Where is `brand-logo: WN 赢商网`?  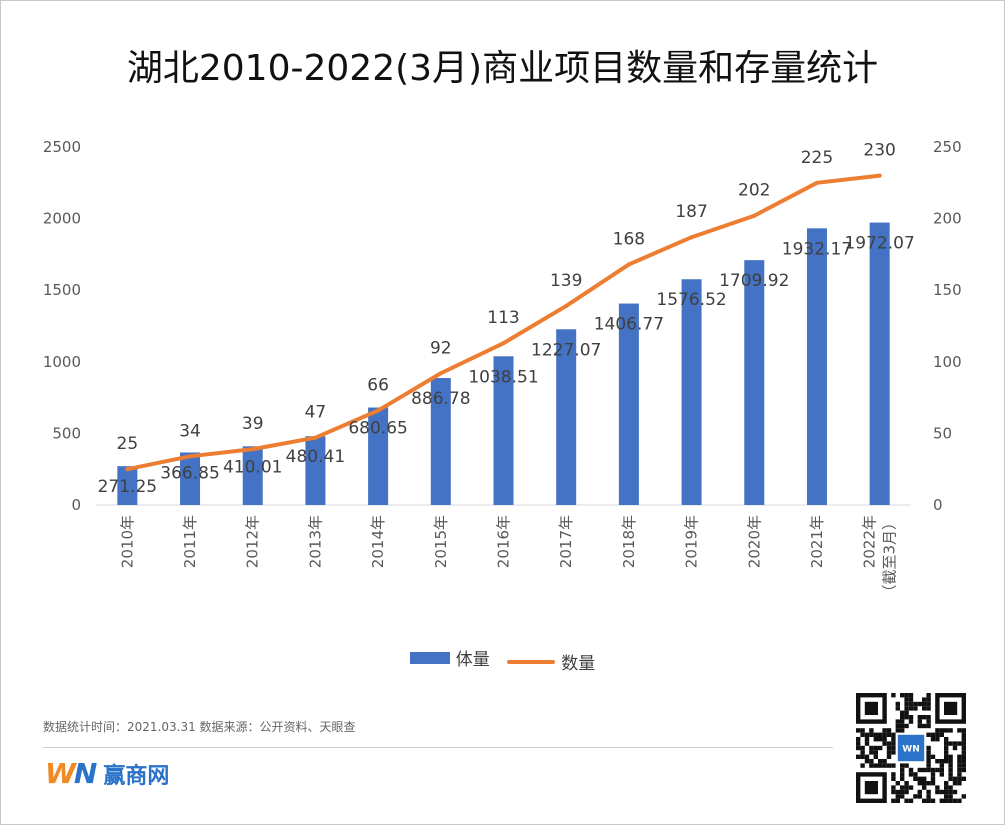
brand-logo: WN 赢商网 is located at coordinates (107, 773).